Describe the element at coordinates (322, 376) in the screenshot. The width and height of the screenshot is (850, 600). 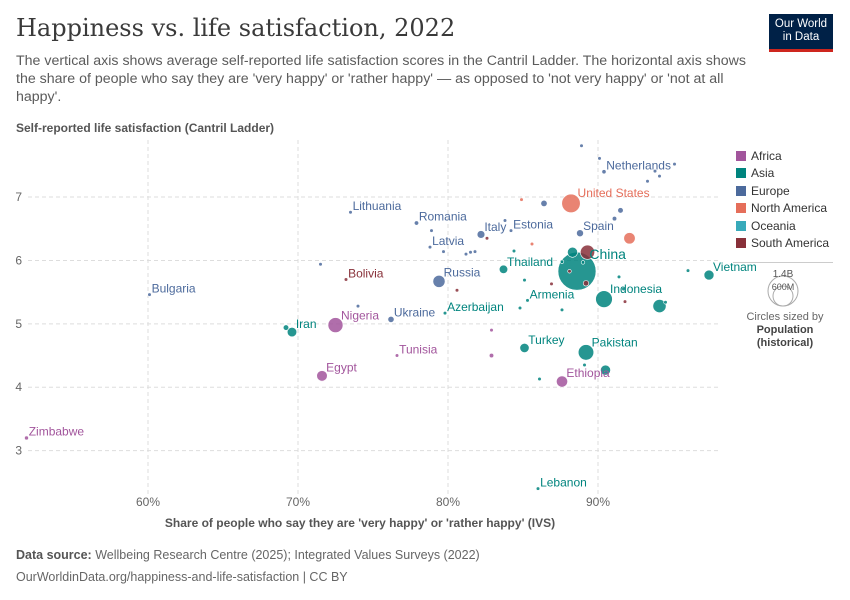
I see `point-egypt` at that location.